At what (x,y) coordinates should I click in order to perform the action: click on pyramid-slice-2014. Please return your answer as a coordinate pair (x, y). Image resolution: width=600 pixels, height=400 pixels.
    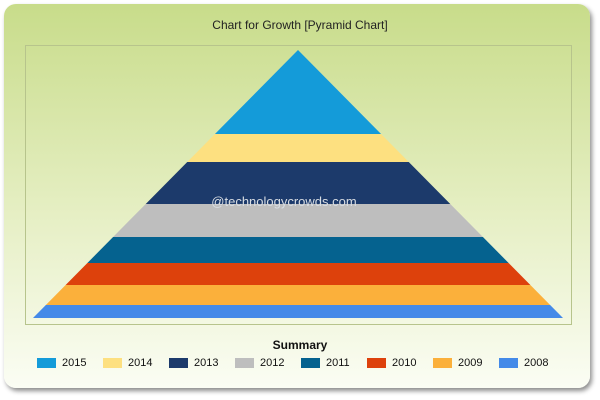
    Looking at the image, I should click on (298, 148).